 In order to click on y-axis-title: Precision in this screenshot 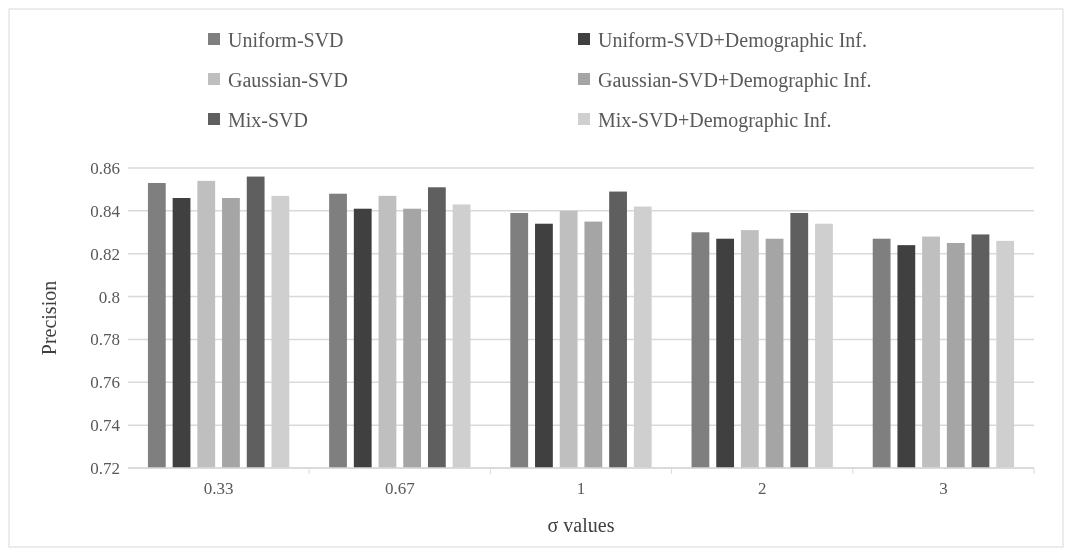, I will do `click(49, 318)`.